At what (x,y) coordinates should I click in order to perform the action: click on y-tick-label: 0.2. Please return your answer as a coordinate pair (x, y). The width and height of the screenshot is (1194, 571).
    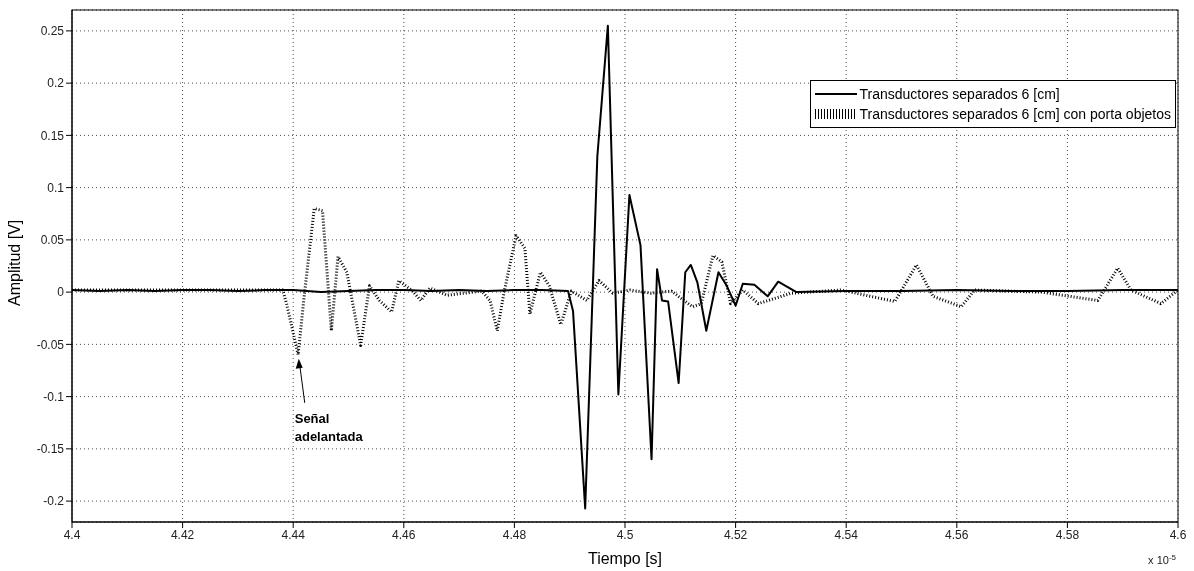
    Looking at the image, I should click on (56, 83).